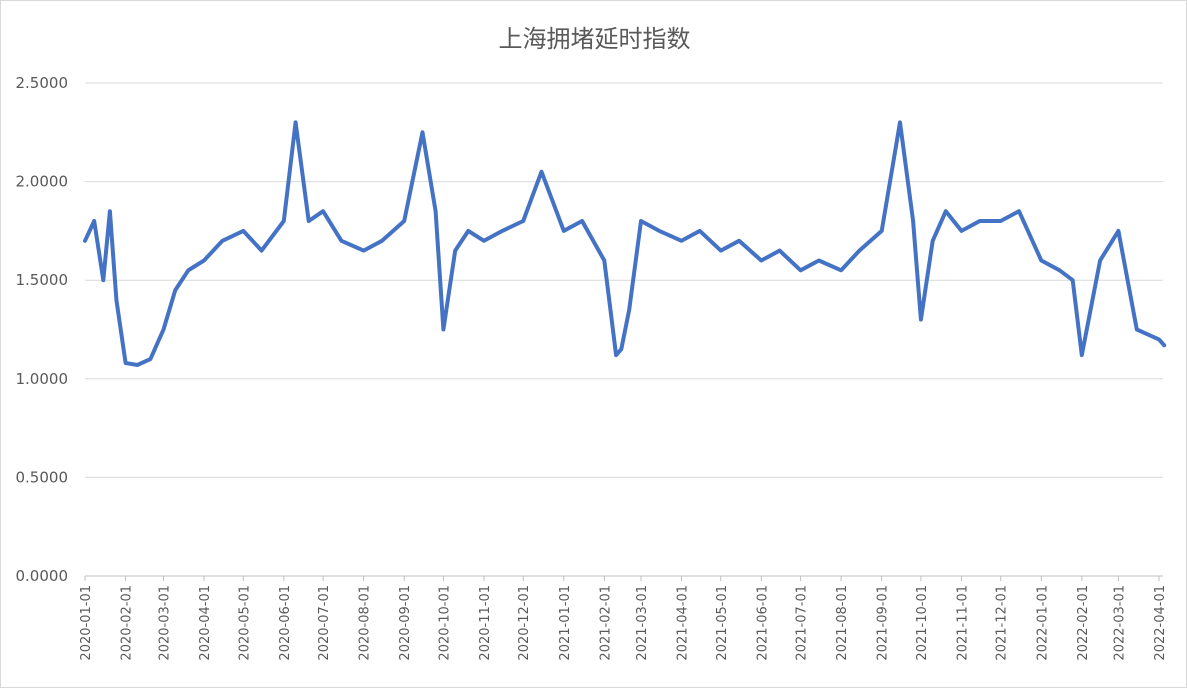 The width and height of the screenshot is (1187, 689). What do you see at coordinates (42, 379) in the screenshot?
I see `y-tick-label: 1.0000` at bounding box center [42, 379].